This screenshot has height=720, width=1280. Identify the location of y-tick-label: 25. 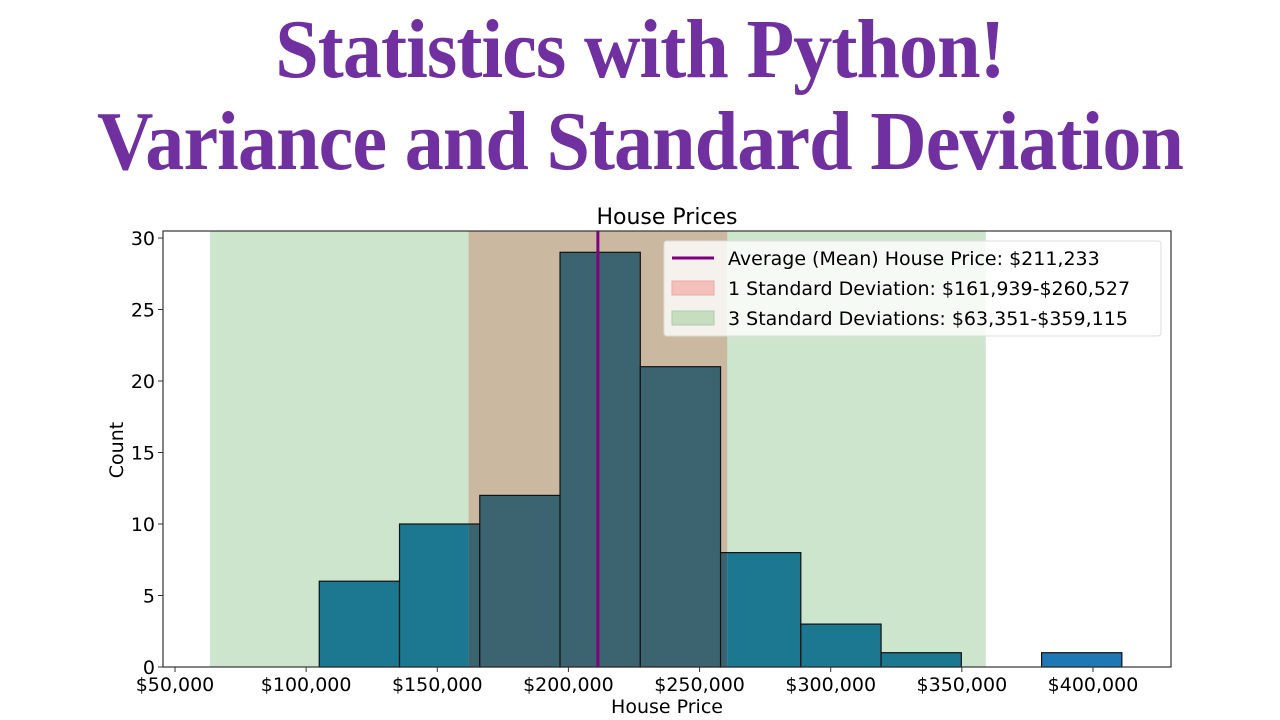
(143, 311).